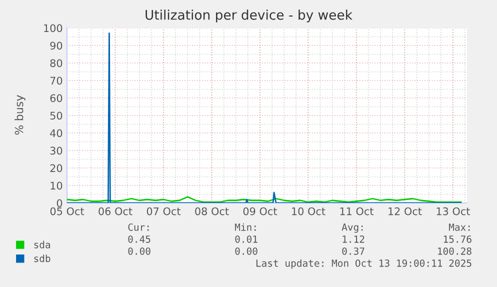  Describe the element at coordinates (455, 251) in the screenshot. I see `text: 100.28` at that location.